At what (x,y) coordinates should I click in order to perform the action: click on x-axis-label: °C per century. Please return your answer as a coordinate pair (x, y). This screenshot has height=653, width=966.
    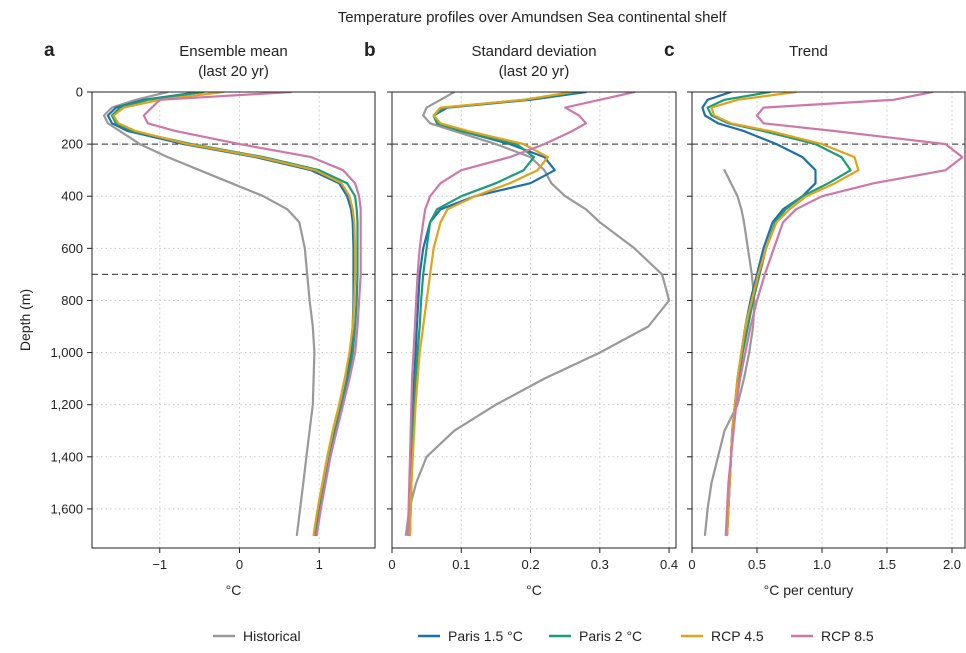
    Looking at the image, I should click on (809, 590).